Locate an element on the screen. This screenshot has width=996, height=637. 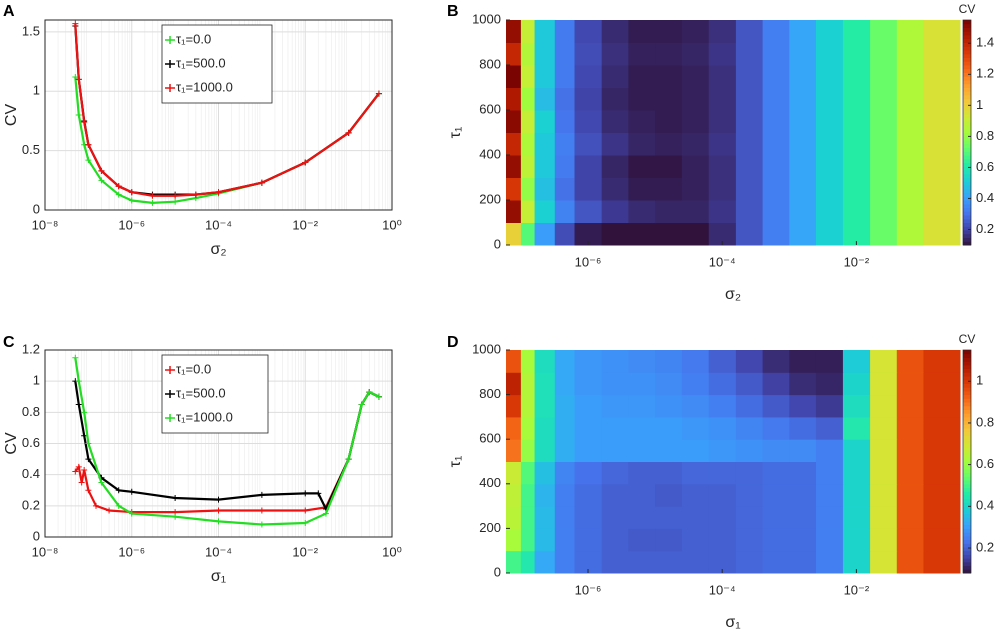
x-tick-label: 10⁻⁸ is located at coordinates (45, 224).